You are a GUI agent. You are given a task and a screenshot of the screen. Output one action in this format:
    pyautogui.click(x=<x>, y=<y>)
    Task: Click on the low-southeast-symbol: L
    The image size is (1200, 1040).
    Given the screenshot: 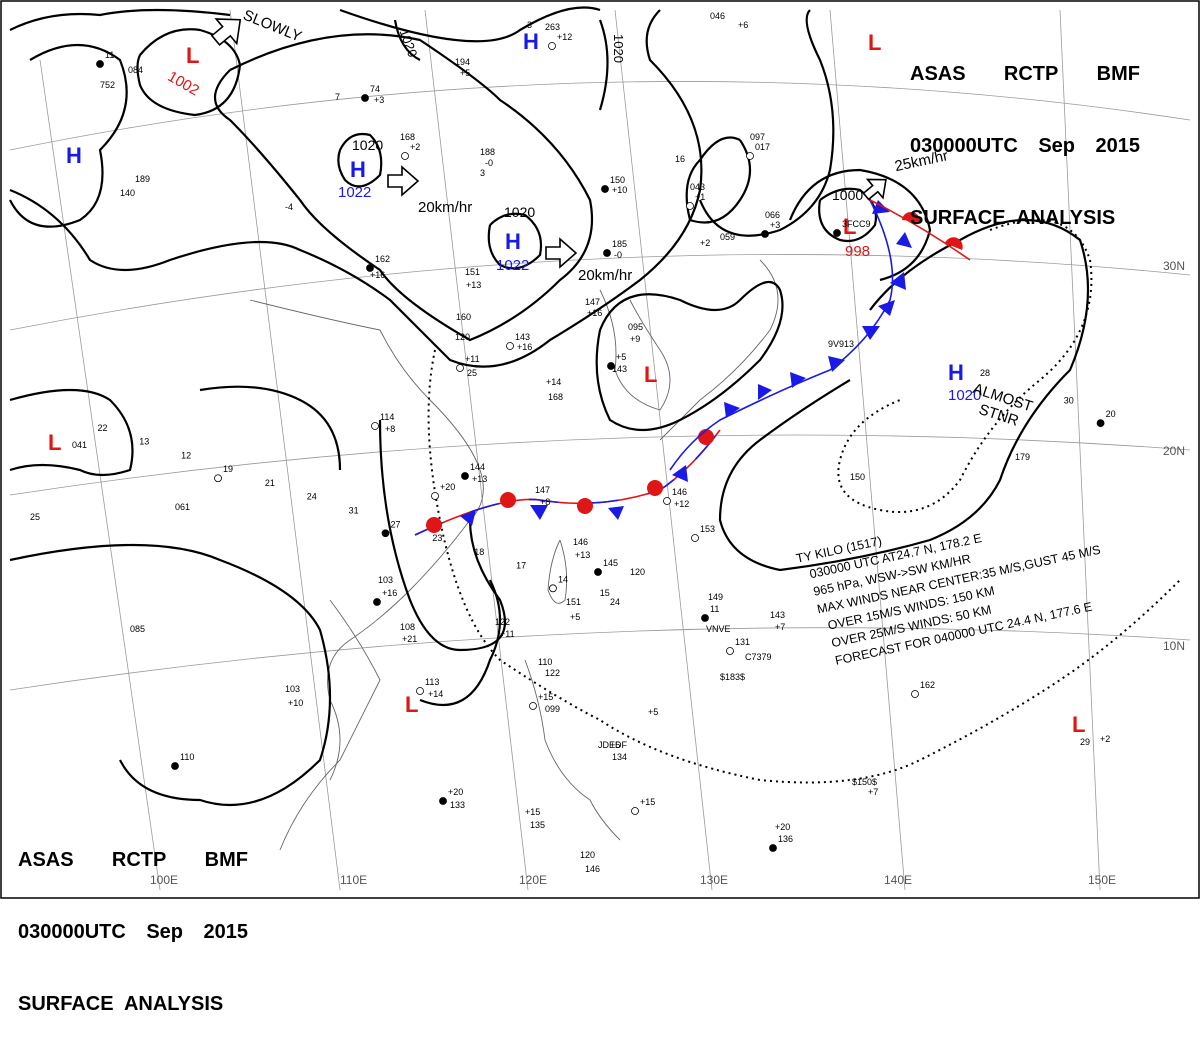 What is the action you would take?
    pyautogui.click(x=1078, y=724)
    